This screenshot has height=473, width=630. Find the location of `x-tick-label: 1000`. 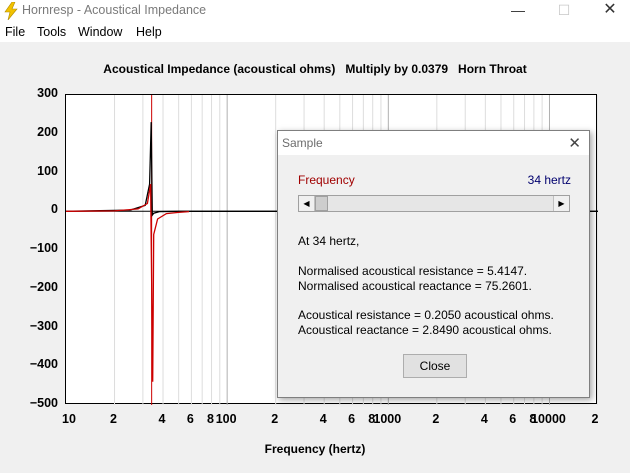

x-tick-label: 1000 is located at coordinates (387, 419).